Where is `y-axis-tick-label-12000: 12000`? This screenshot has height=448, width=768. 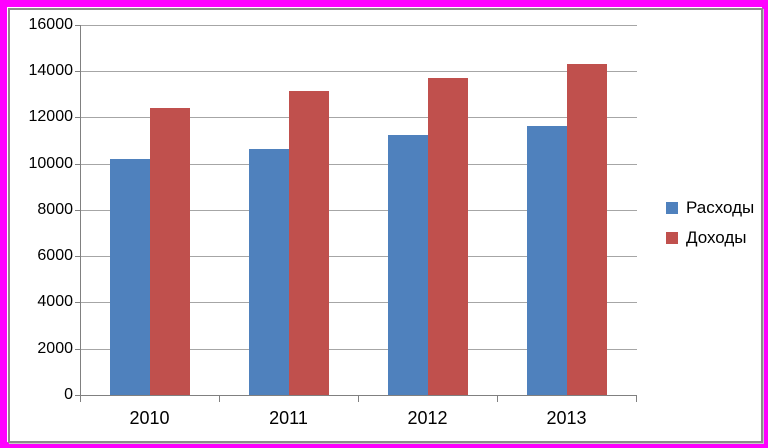 y-axis-tick-label-12000: 12000 is located at coordinates (51, 116).